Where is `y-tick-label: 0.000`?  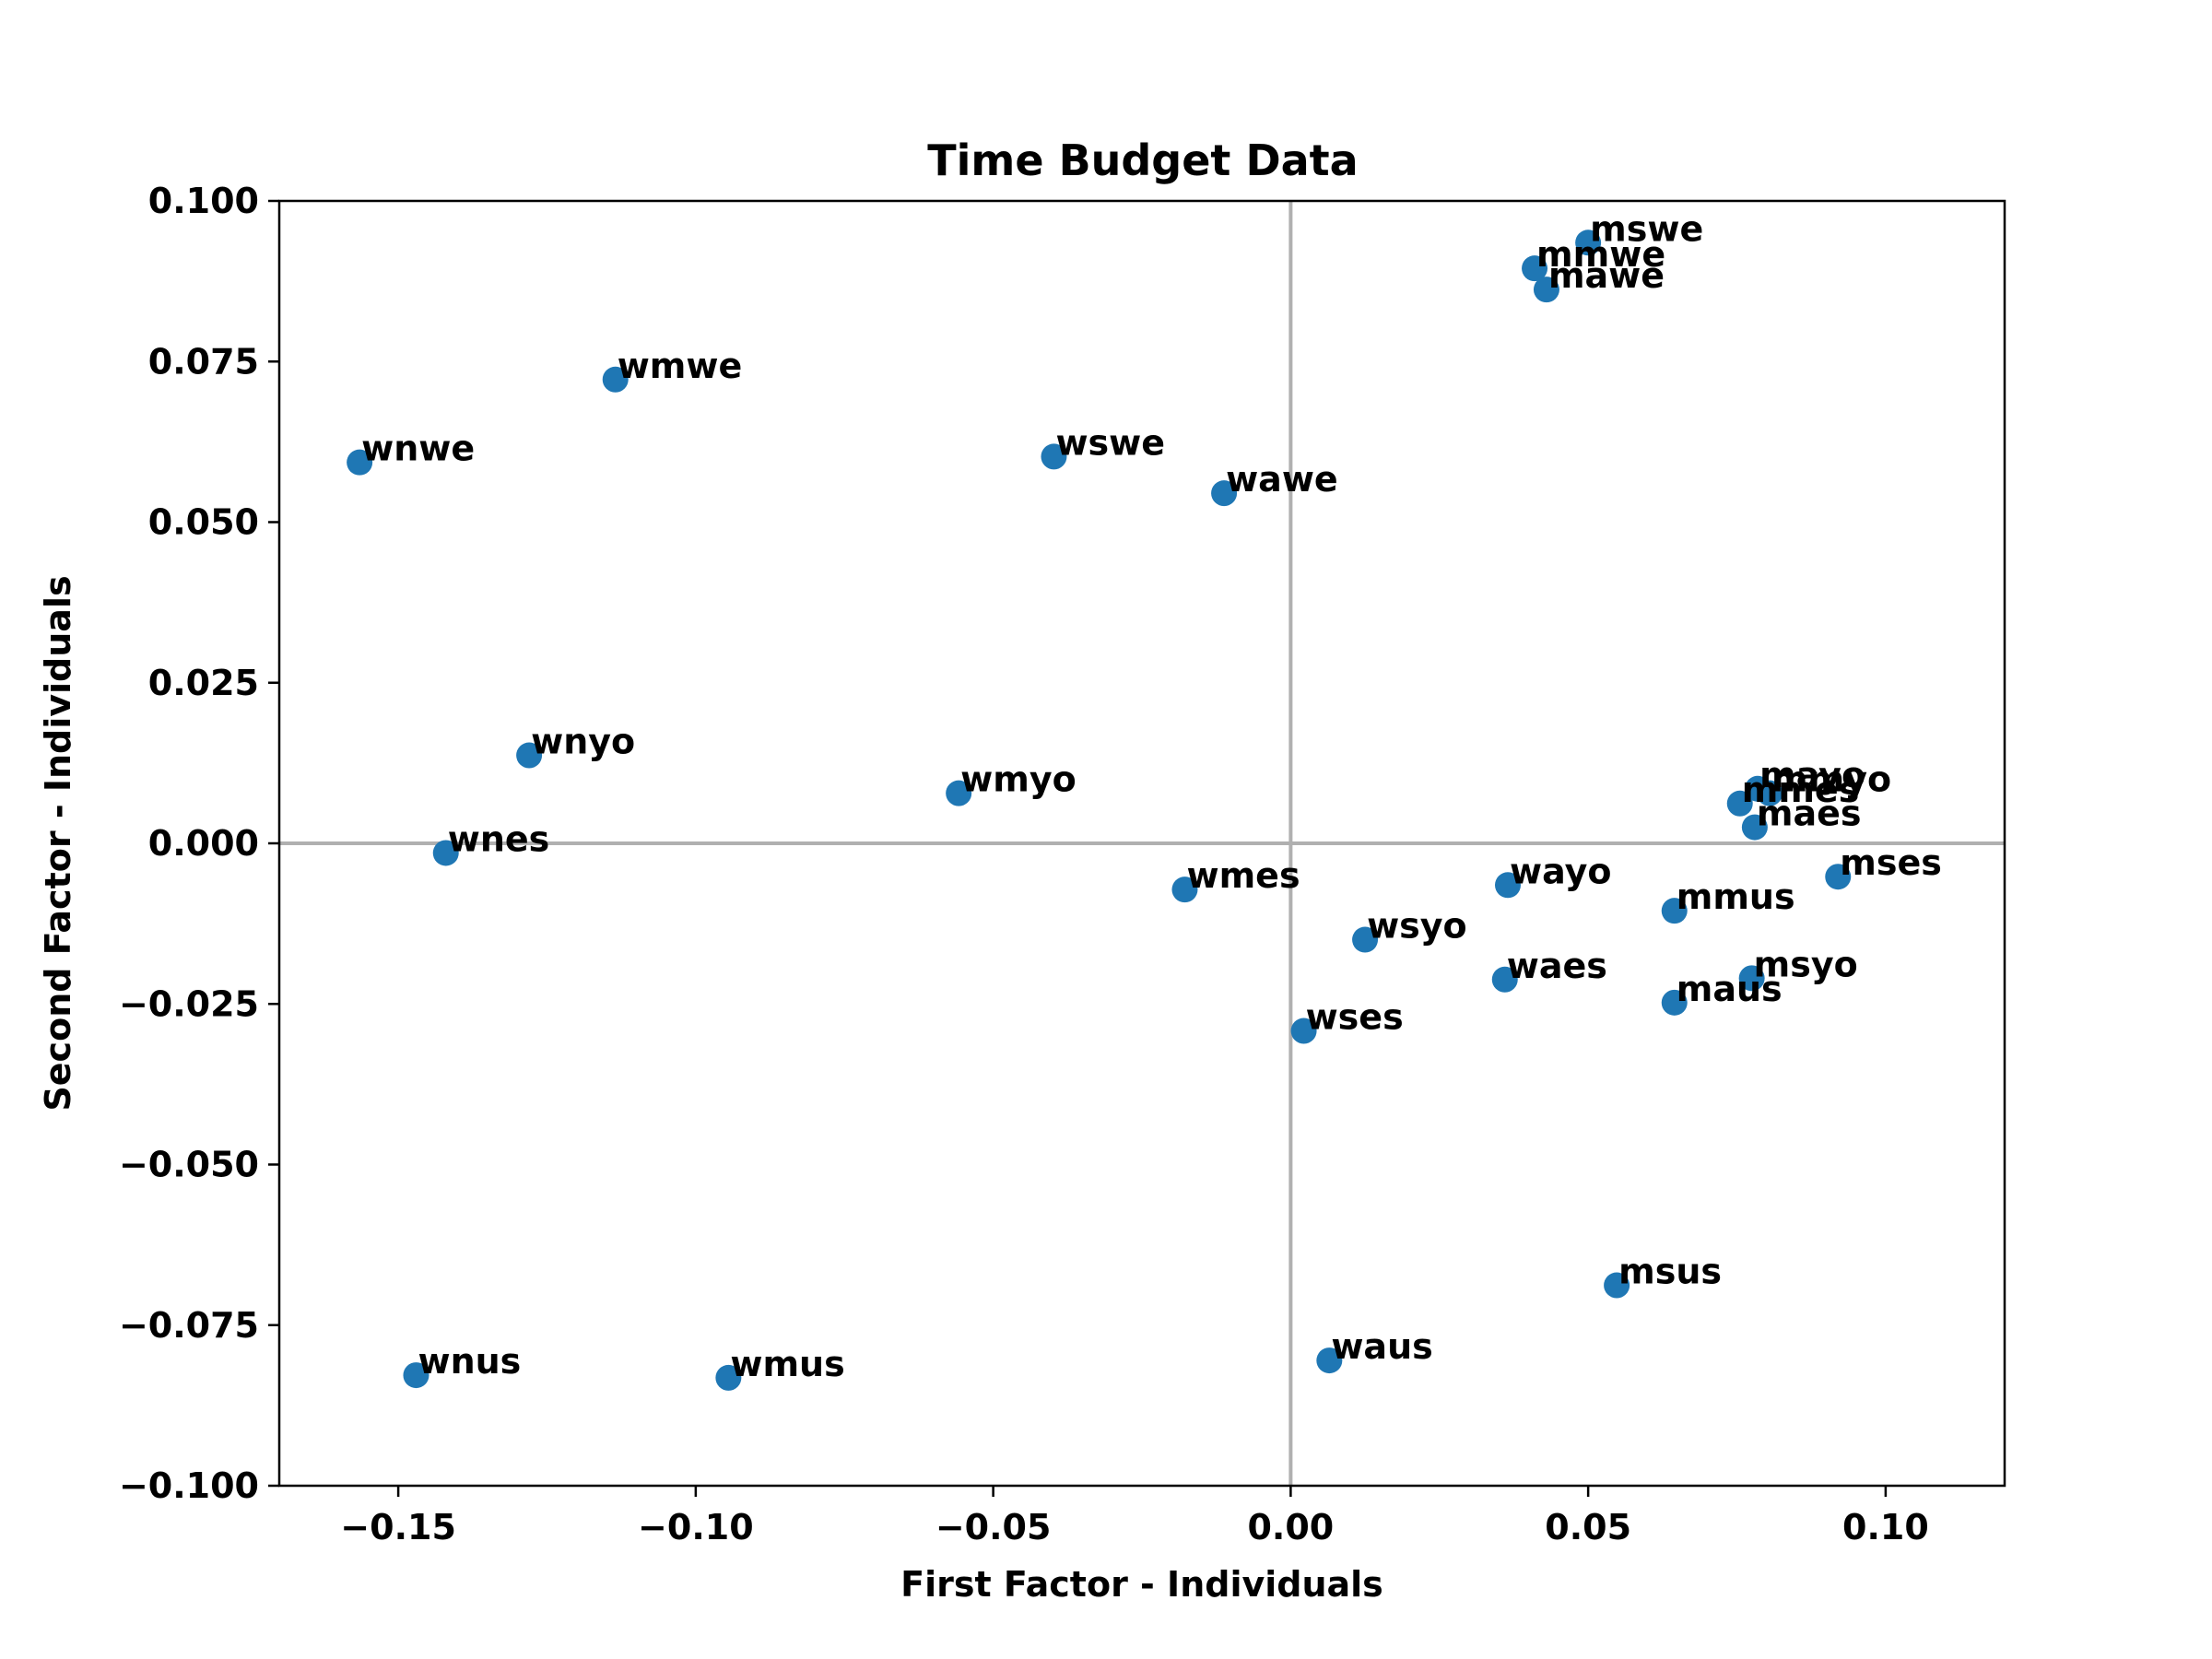 y-tick-label: 0.000 is located at coordinates (203, 843).